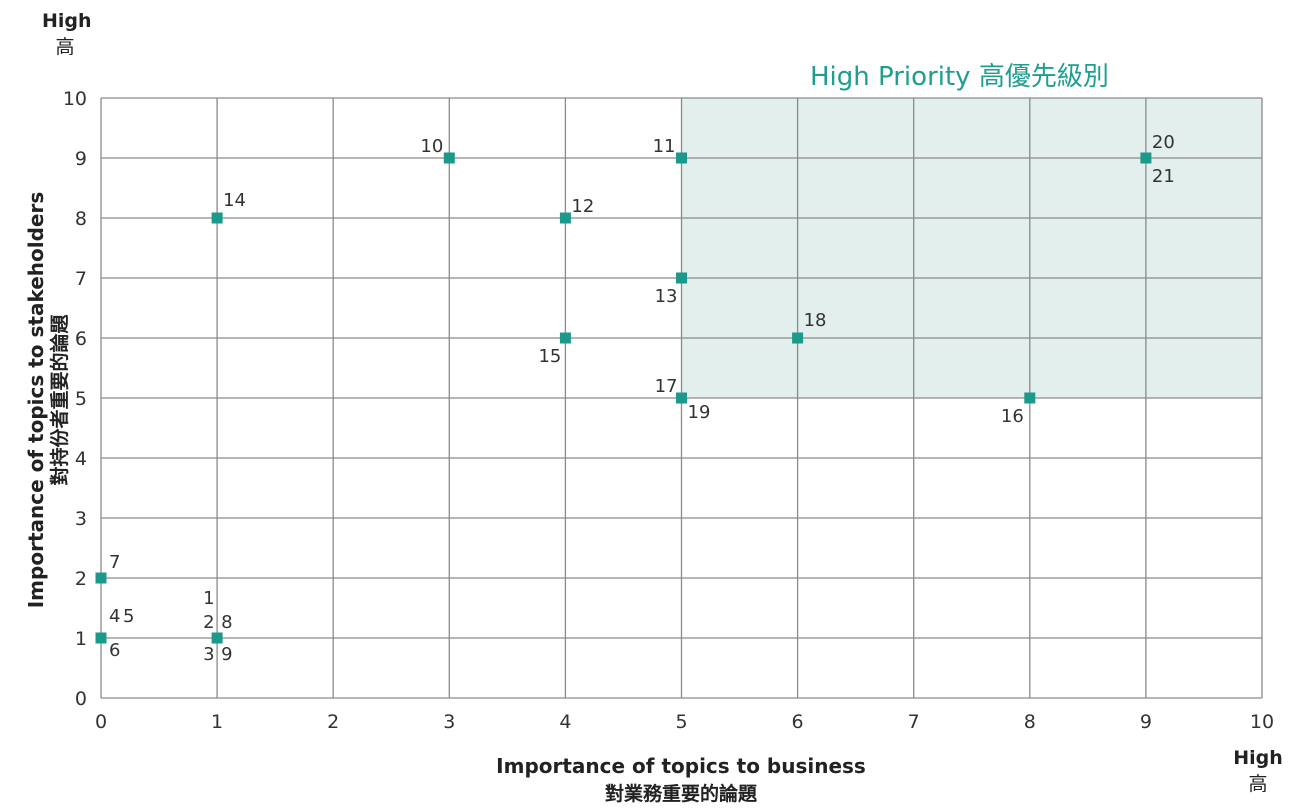  I want to click on point-label: 13, so click(666, 296).